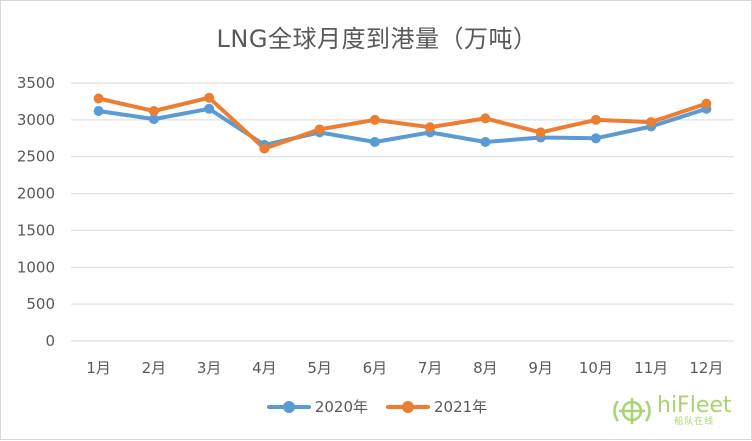 This screenshot has width=752, height=441. What do you see at coordinates (36, 194) in the screenshot?
I see `y-tick-label: 2000` at bounding box center [36, 194].